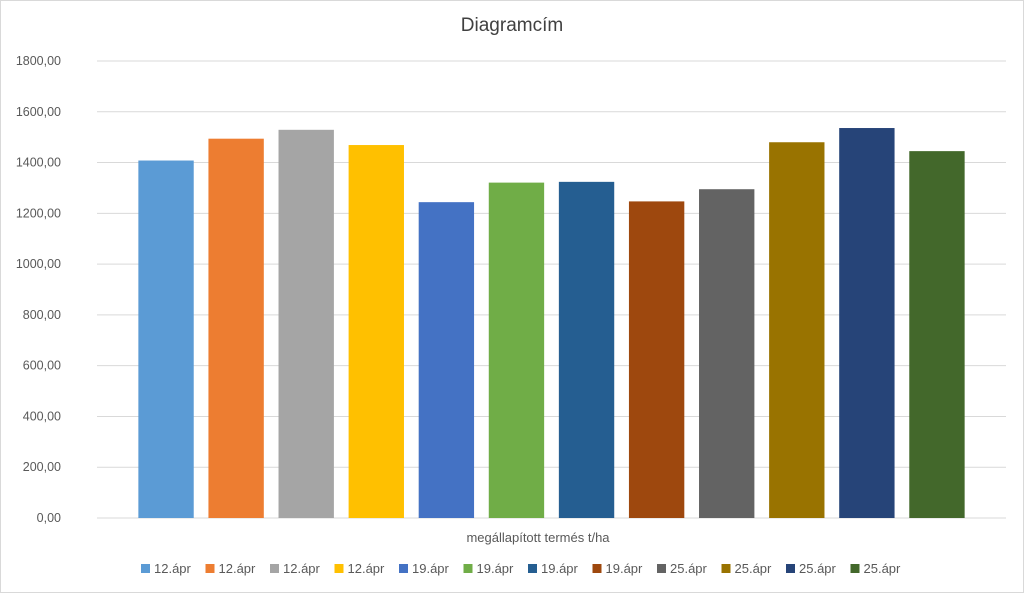 Image resolution: width=1024 pixels, height=593 pixels. I want to click on y-tick-label: 0,00, so click(49, 518).